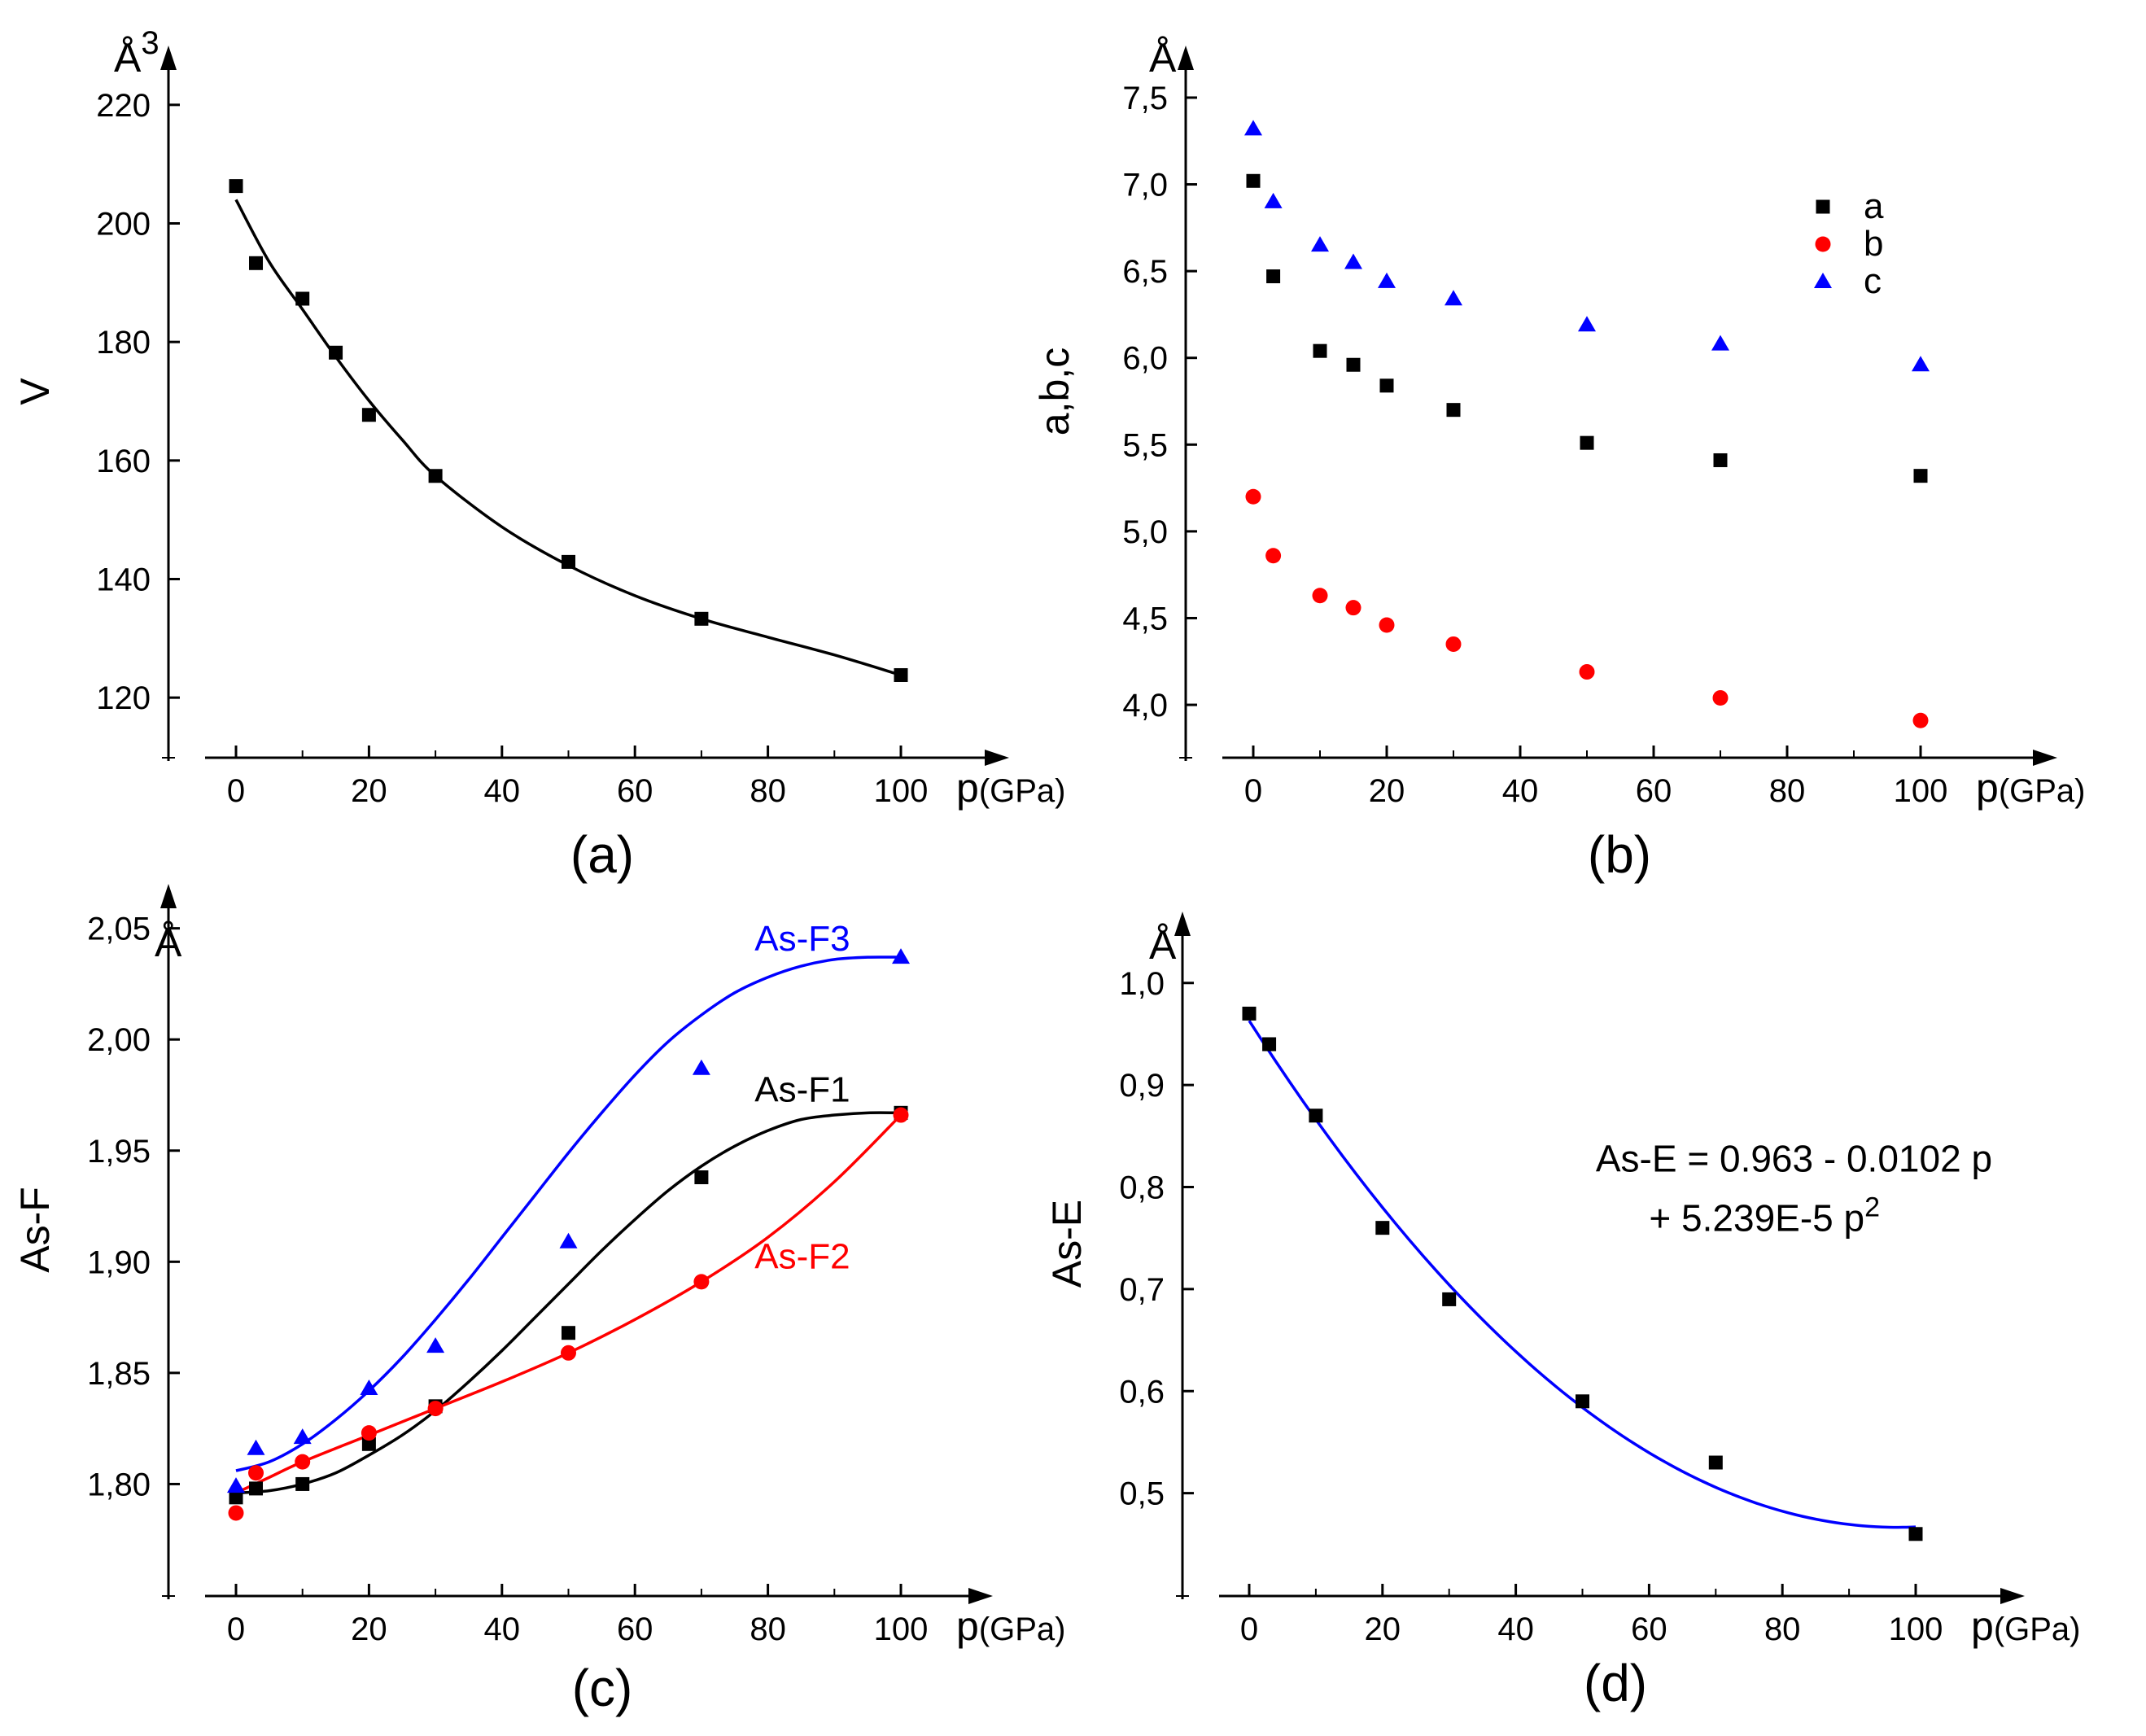  What do you see at coordinates (1142, 1188) in the screenshot?
I see `y-tick-label: 0,8` at bounding box center [1142, 1188].